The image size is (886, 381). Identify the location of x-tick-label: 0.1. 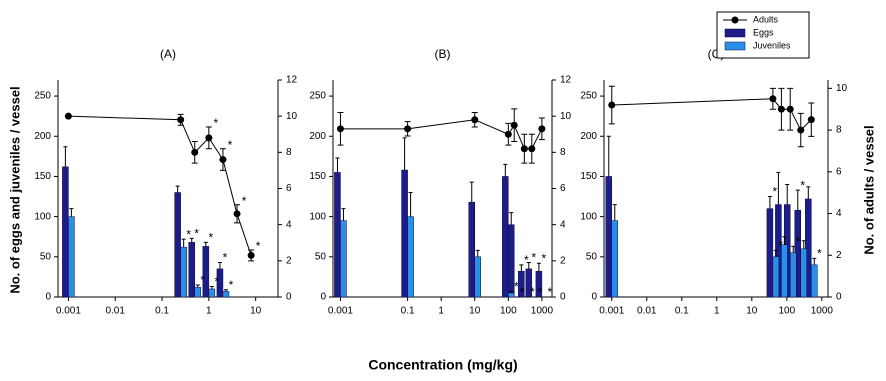
(162, 311).